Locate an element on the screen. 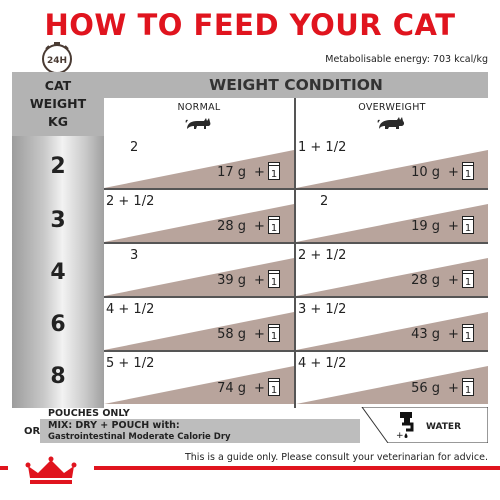 The image size is (500, 500). weight-condition-header: WEIGHT CONDITION is located at coordinates (296, 85).